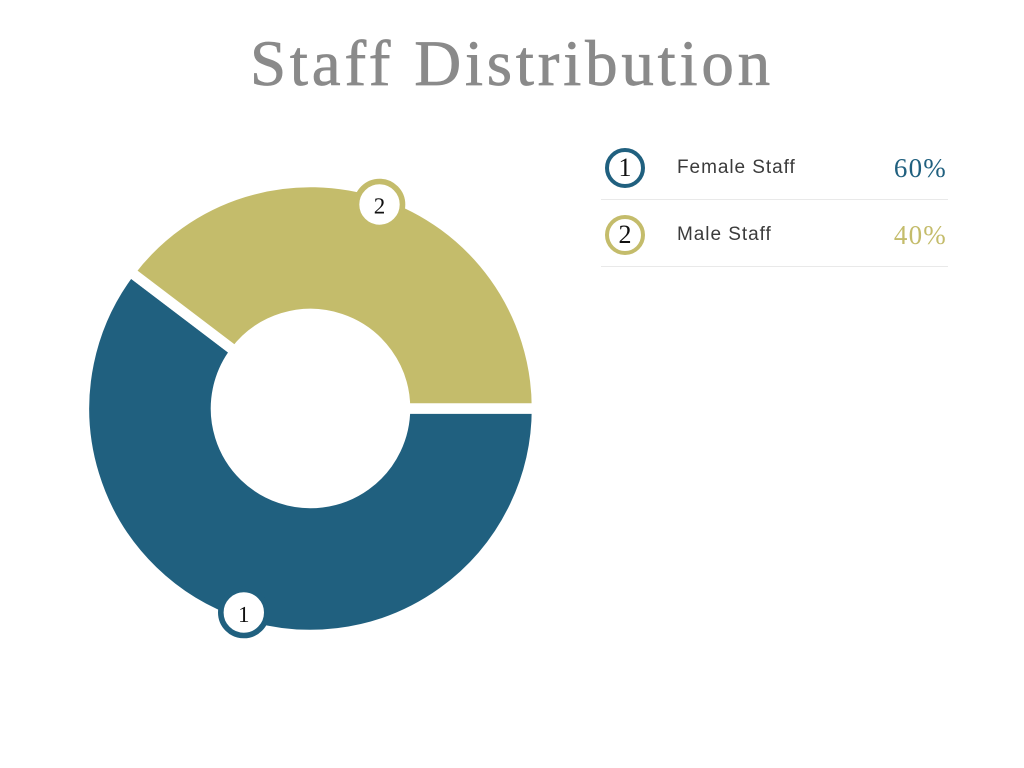 This screenshot has width=1024, height=768. I want to click on svg-text: 2, so click(380, 205).